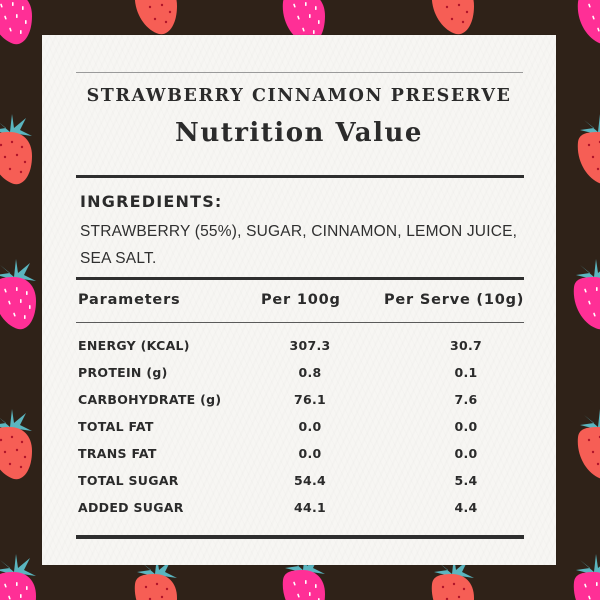 The image size is (600, 600). What do you see at coordinates (454, 300) in the screenshot?
I see `column-header-per-serve: Per Serve (10g)` at bounding box center [454, 300].